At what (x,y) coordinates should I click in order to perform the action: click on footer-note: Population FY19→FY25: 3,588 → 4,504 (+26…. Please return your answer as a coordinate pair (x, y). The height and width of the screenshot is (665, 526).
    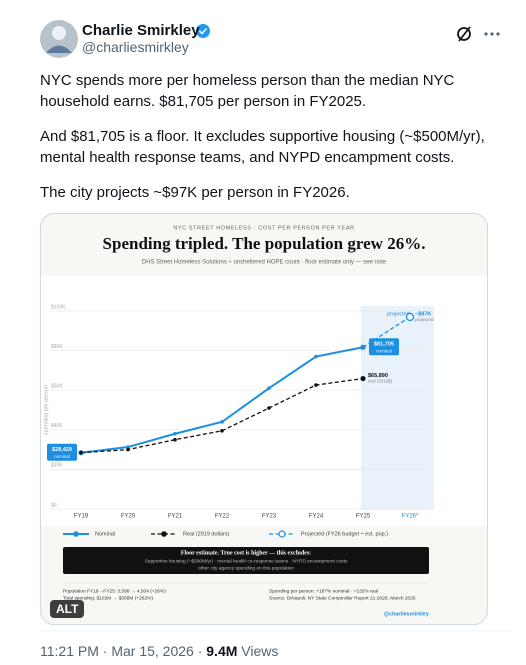
    Looking at the image, I should click on (114, 591).